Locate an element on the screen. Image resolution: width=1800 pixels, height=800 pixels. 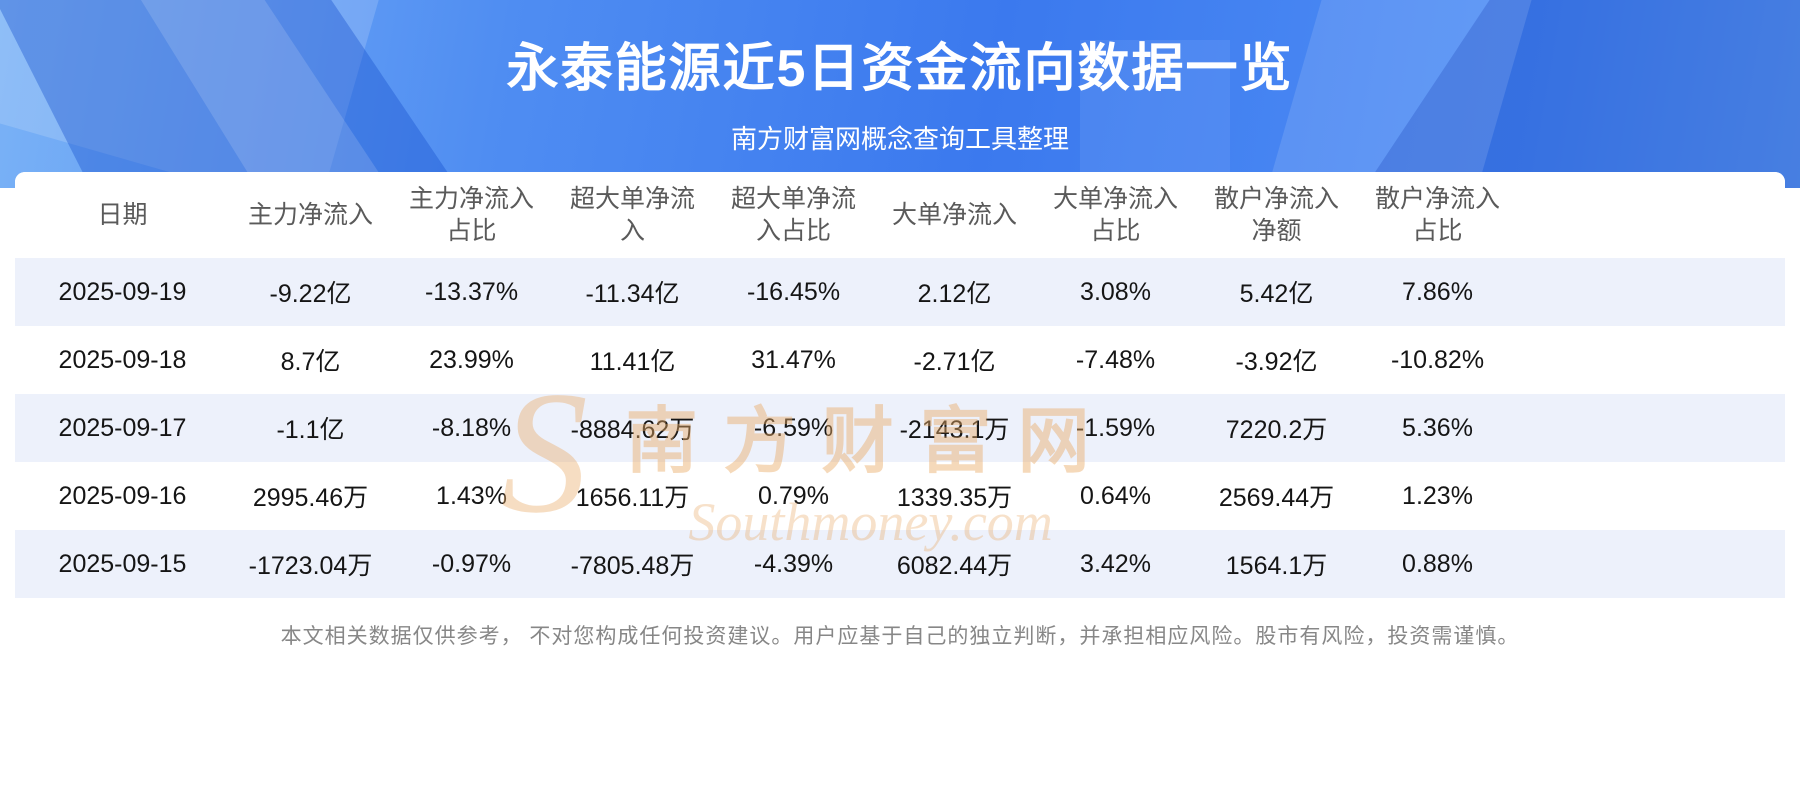
value-cell: 0.64% is located at coordinates (1115, 495).